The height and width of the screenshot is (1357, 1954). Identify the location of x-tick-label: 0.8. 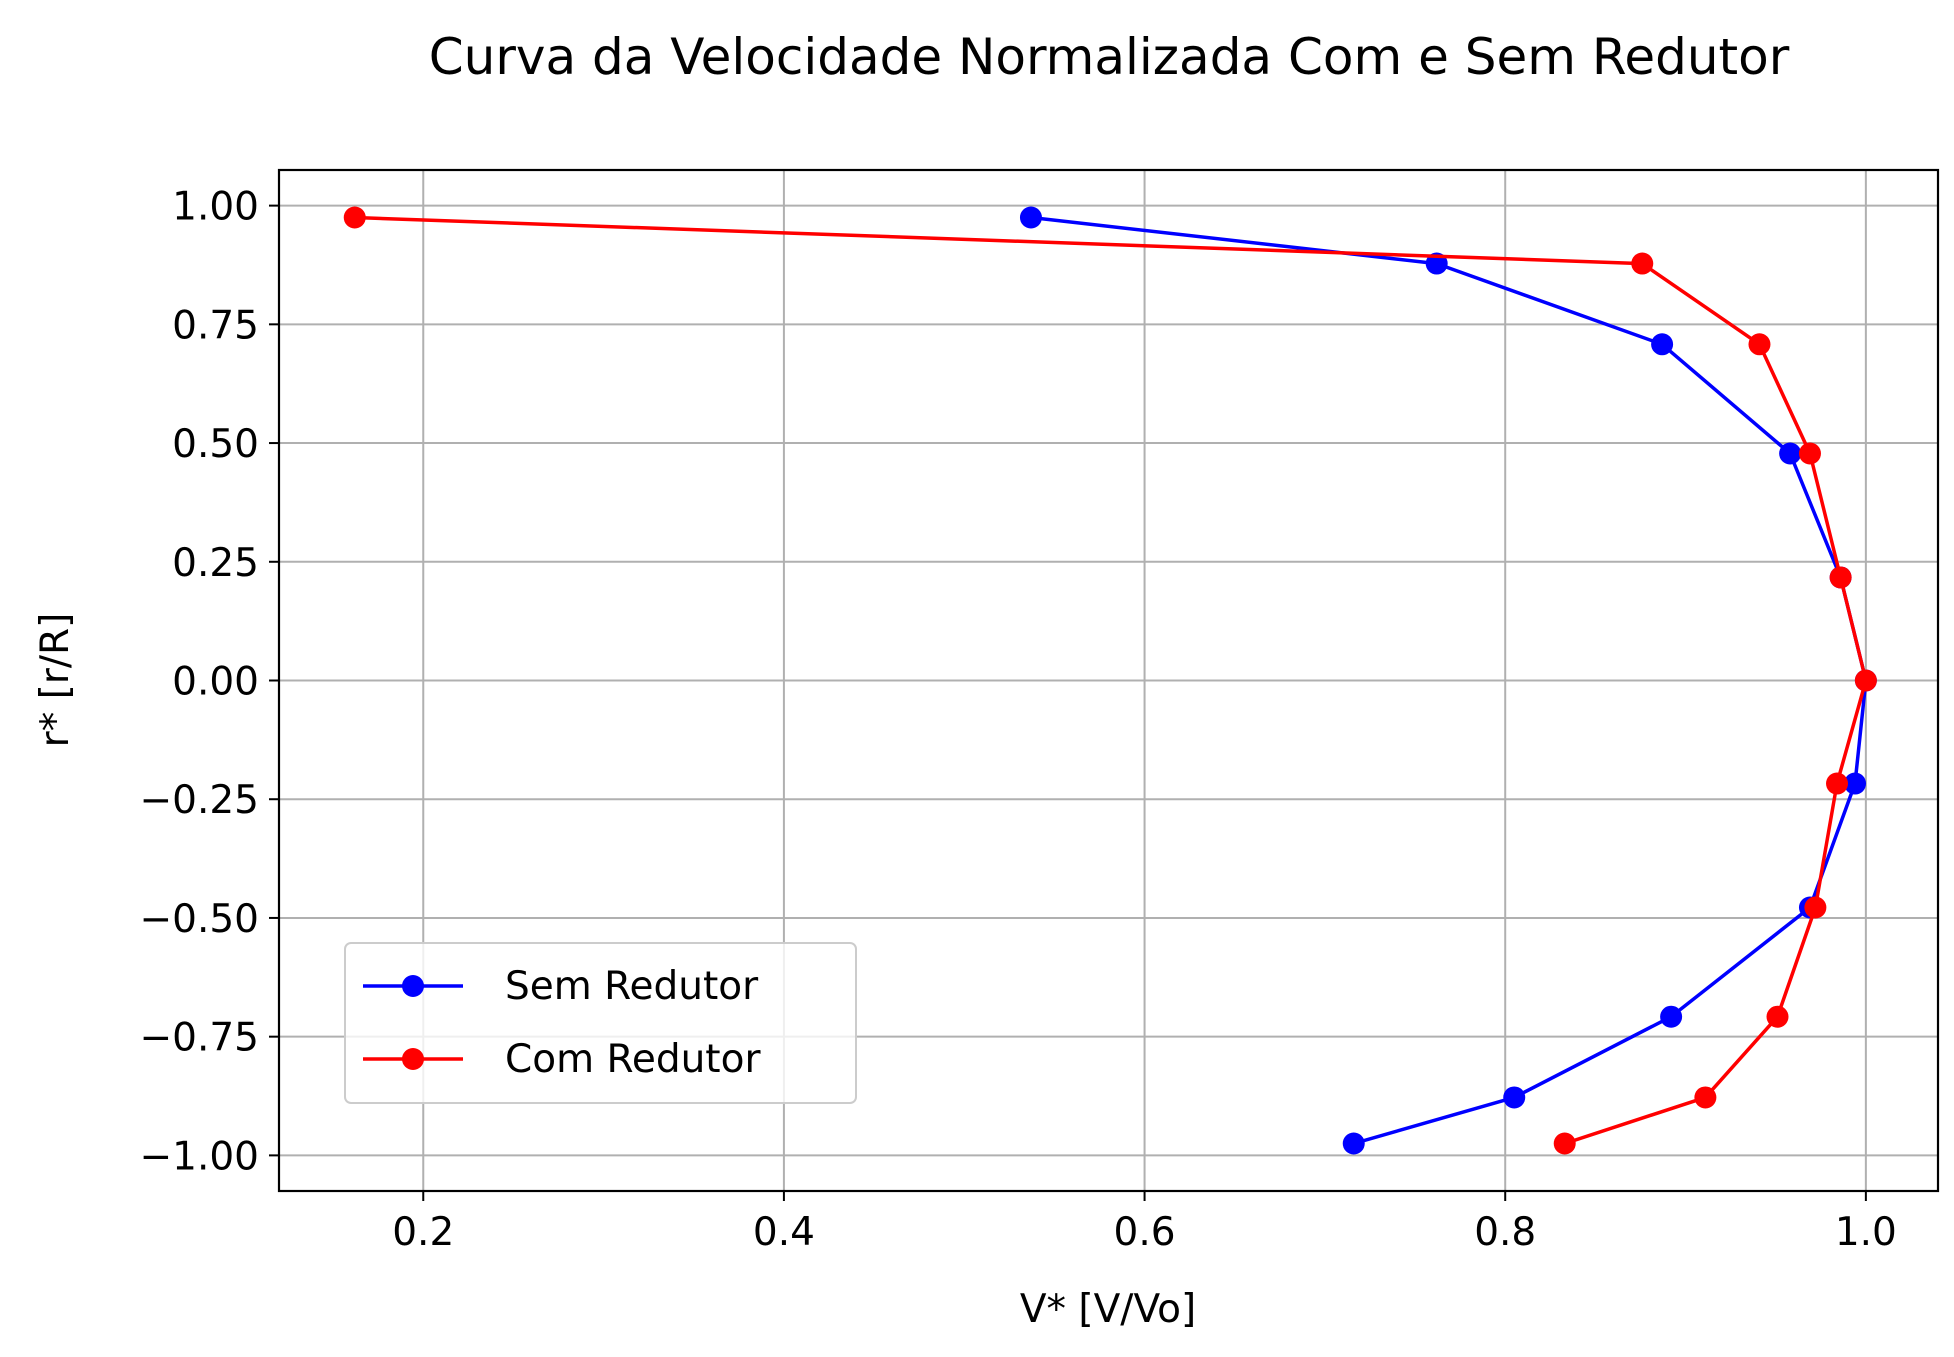
(1505, 1232).